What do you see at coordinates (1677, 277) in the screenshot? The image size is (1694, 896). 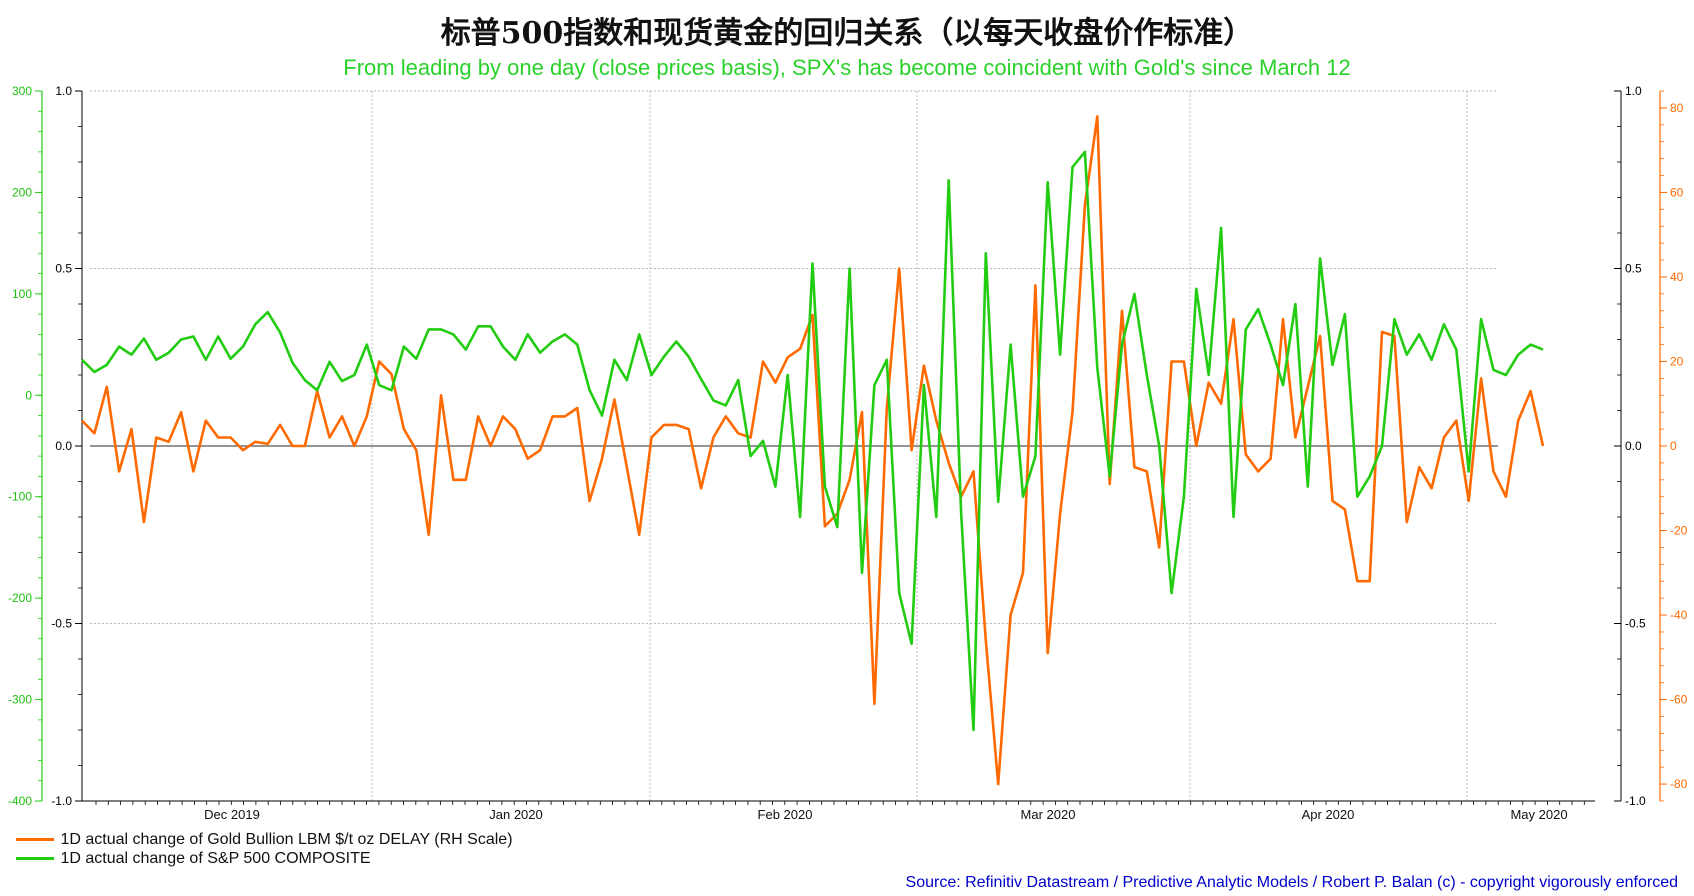 I see `right-outer-tick-label: 40` at bounding box center [1677, 277].